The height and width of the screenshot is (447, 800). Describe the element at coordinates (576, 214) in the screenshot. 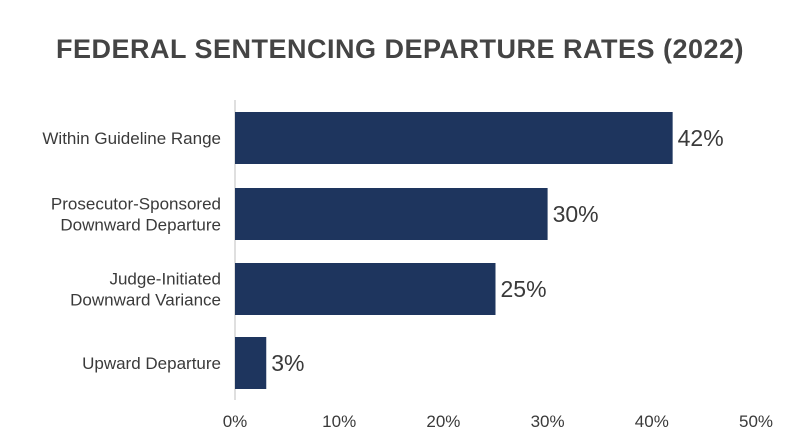

I see `data-label: 30%` at that location.